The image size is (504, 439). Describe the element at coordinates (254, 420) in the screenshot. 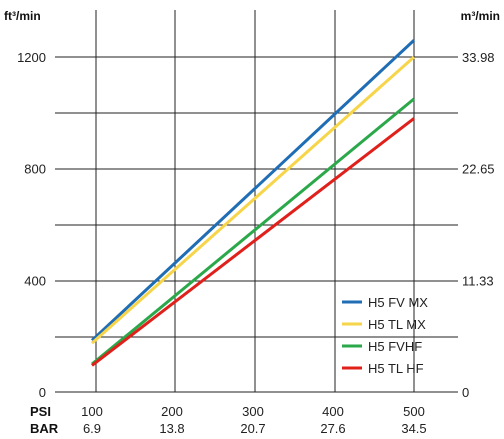

I see `x-ticks: 100 200 300 400 500 6.9 13.8 20.7 27.6 34.5` at that location.